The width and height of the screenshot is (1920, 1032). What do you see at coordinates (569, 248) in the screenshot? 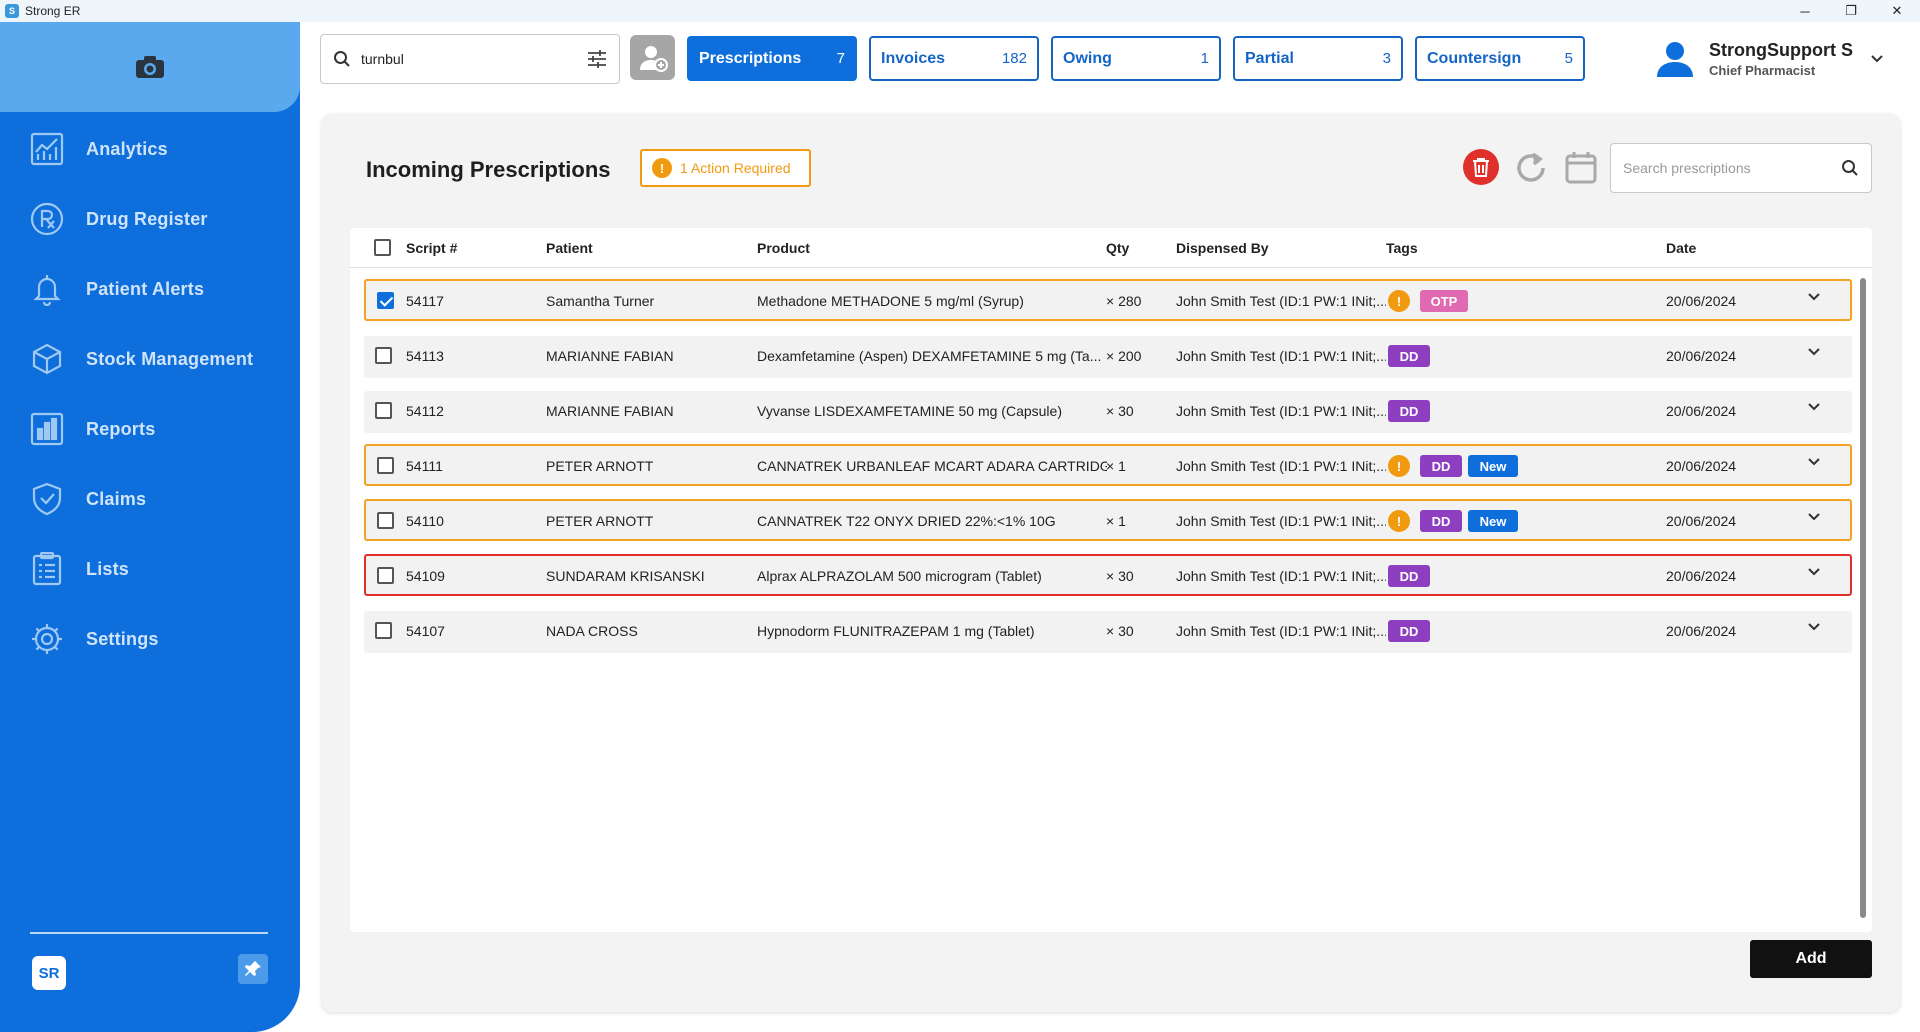
I see `header-patient: Patient` at bounding box center [569, 248].